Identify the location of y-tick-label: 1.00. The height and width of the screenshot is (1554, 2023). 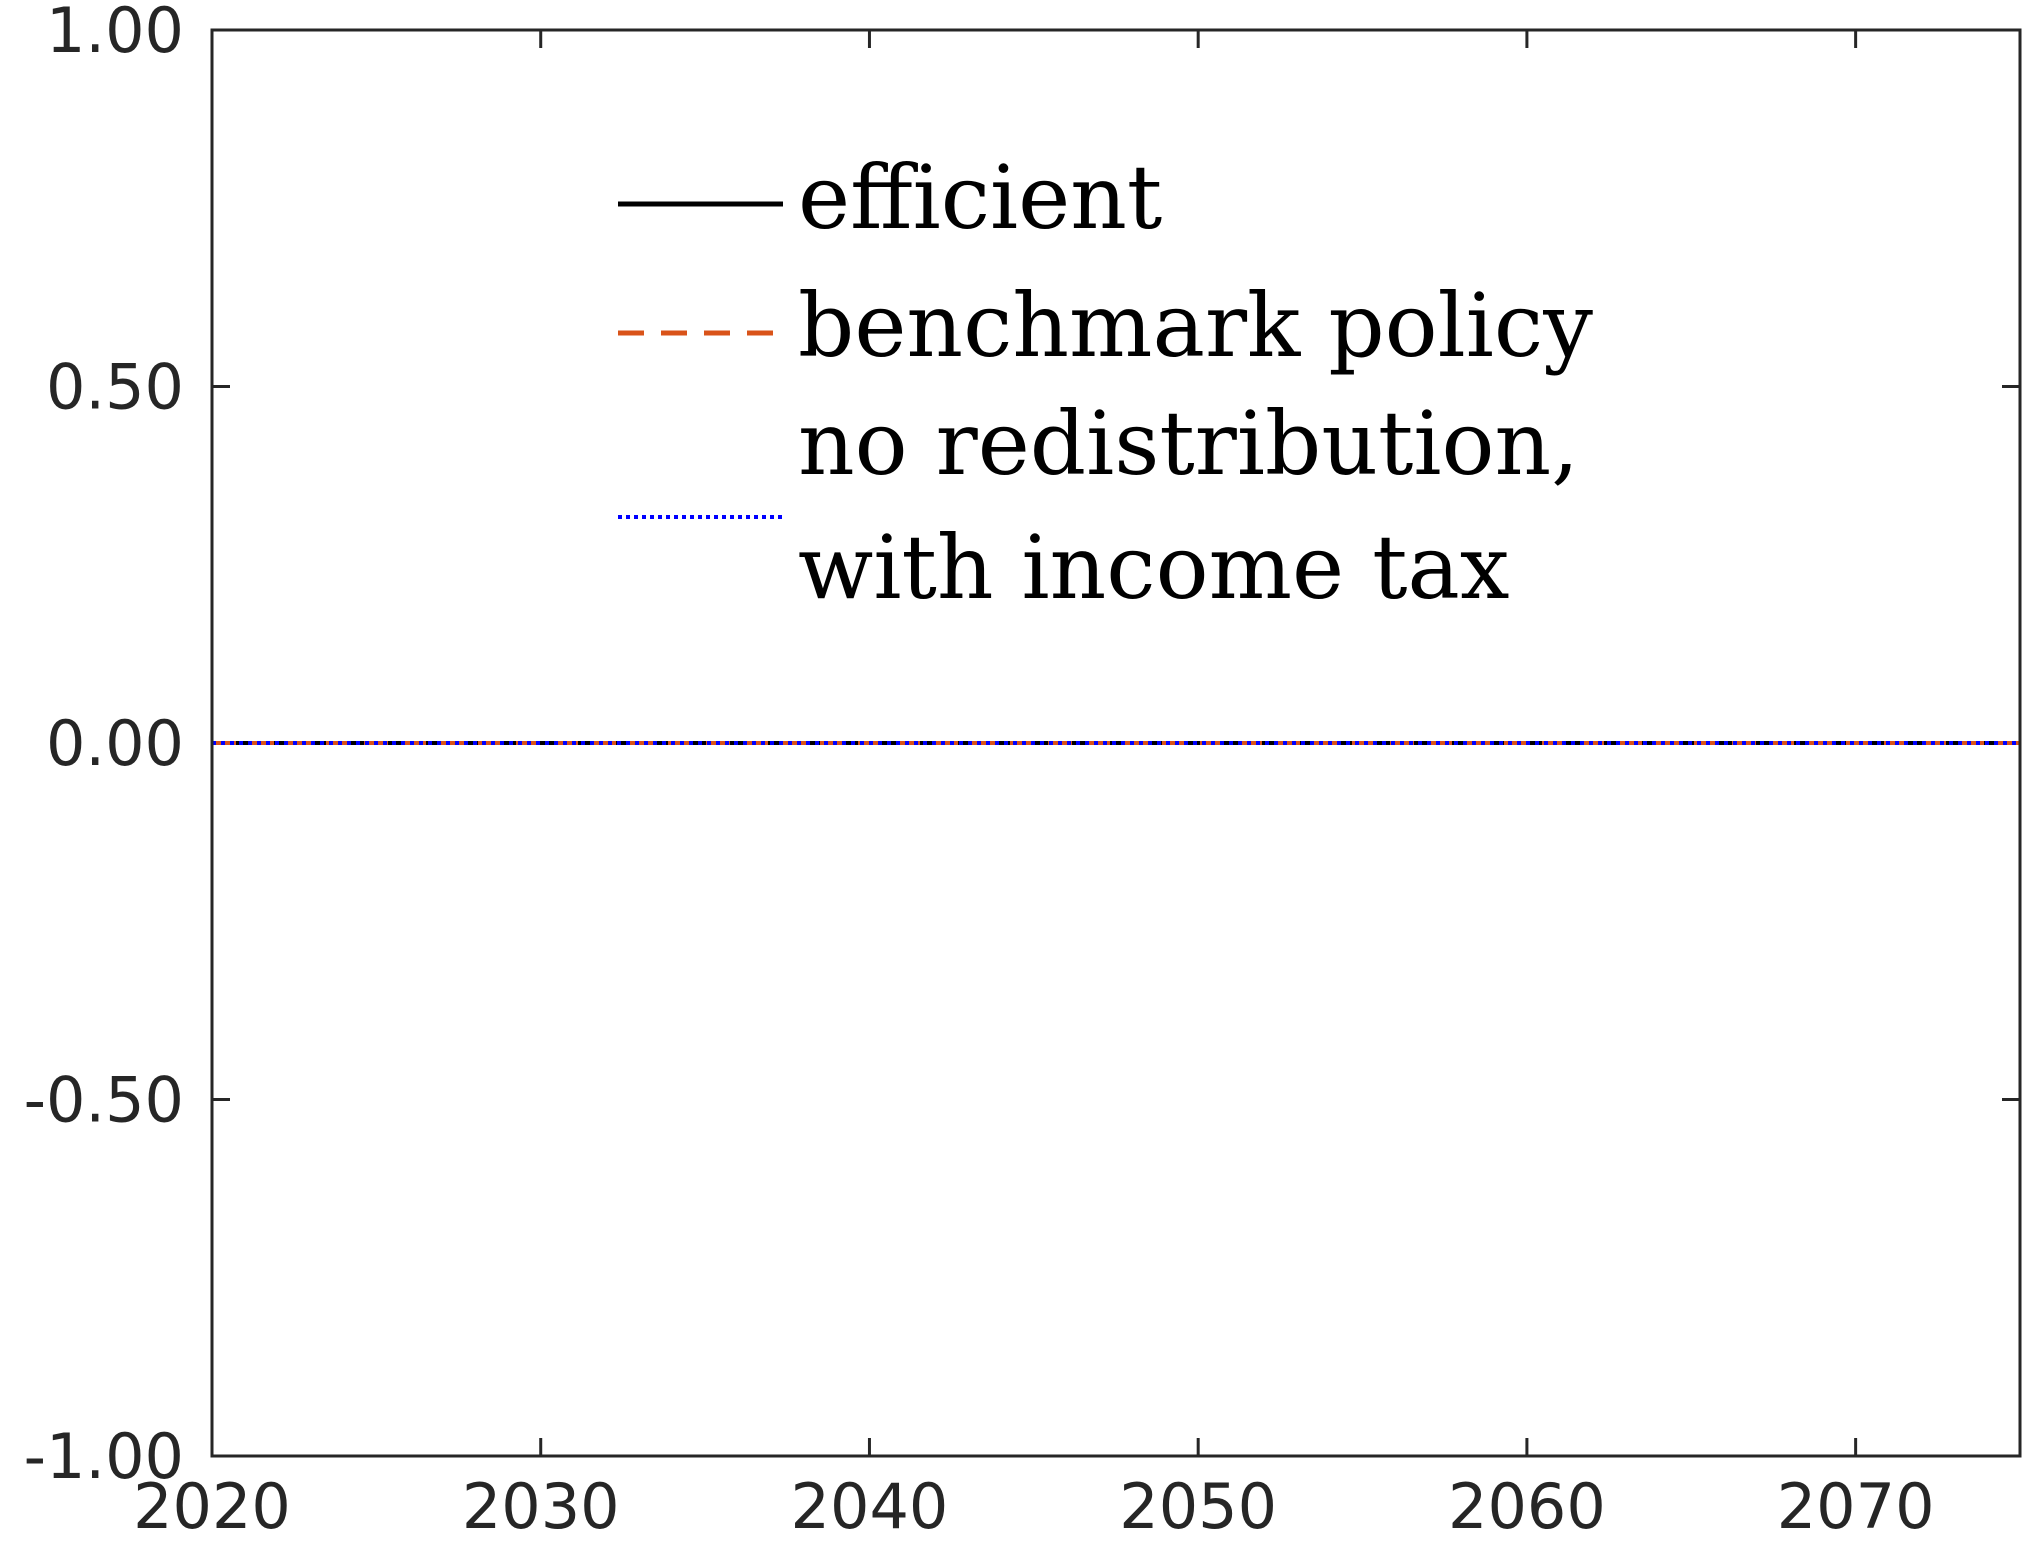
(115, 33).